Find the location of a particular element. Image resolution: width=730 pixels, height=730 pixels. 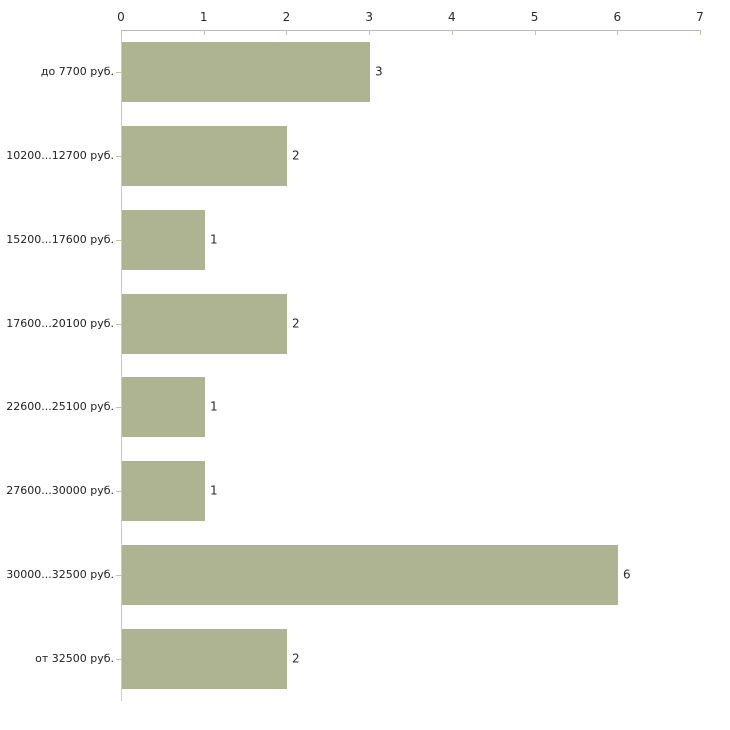

category-label: 22600...25100 руб. is located at coordinates (60, 406).